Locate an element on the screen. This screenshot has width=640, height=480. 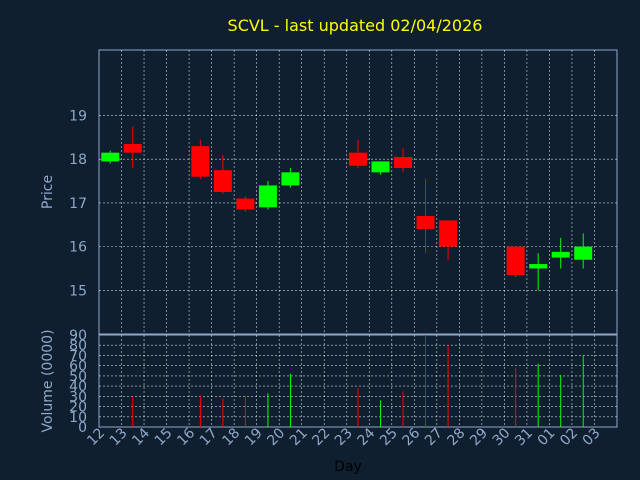
x-tick-label: 22 is located at coordinates (321, 437).